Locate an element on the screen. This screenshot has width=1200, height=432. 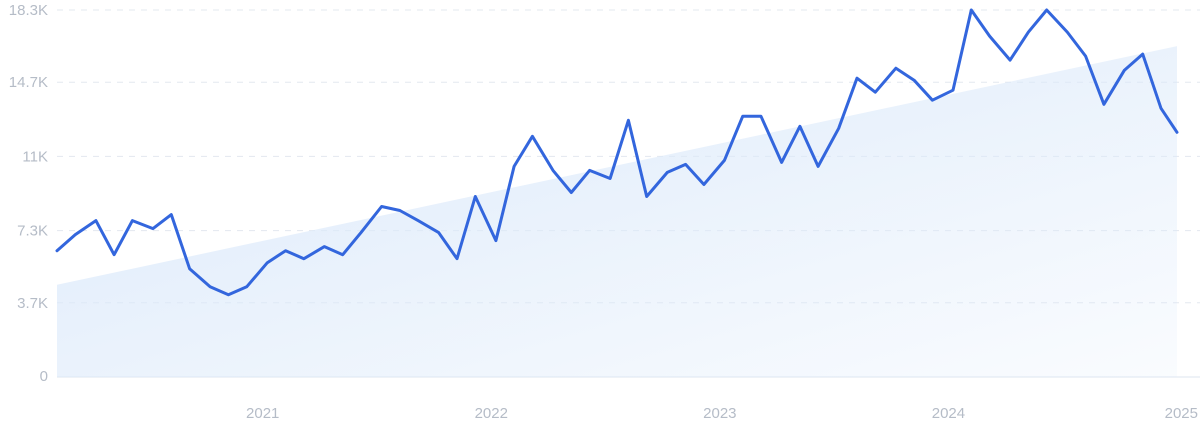
x-axis-ticks: 2021 2022 2023 2024 2025 is located at coordinates (722, 413).